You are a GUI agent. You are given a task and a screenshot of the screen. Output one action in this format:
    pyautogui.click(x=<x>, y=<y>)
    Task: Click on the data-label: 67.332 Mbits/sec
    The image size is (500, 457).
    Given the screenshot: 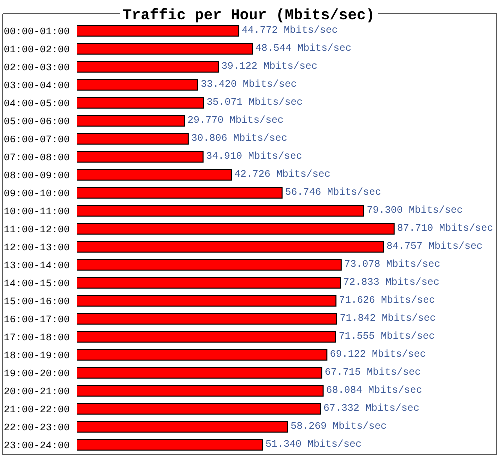 What is the action you would take?
    pyautogui.click(x=372, y=409)
    